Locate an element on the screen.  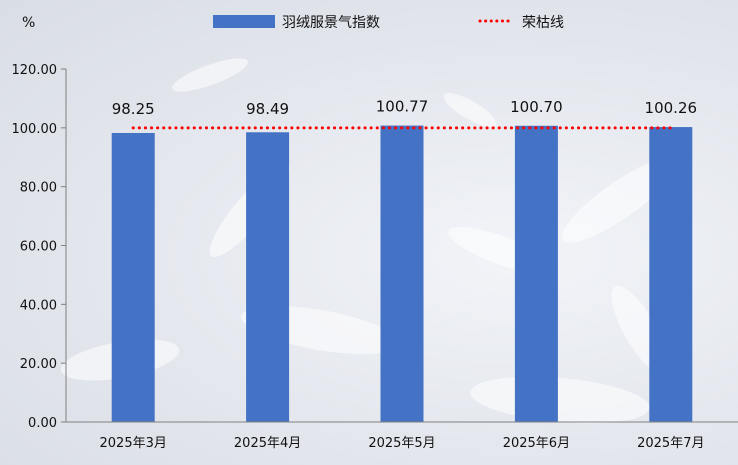
y-tick-label: 0.00 is located at coordinates (42, 423).